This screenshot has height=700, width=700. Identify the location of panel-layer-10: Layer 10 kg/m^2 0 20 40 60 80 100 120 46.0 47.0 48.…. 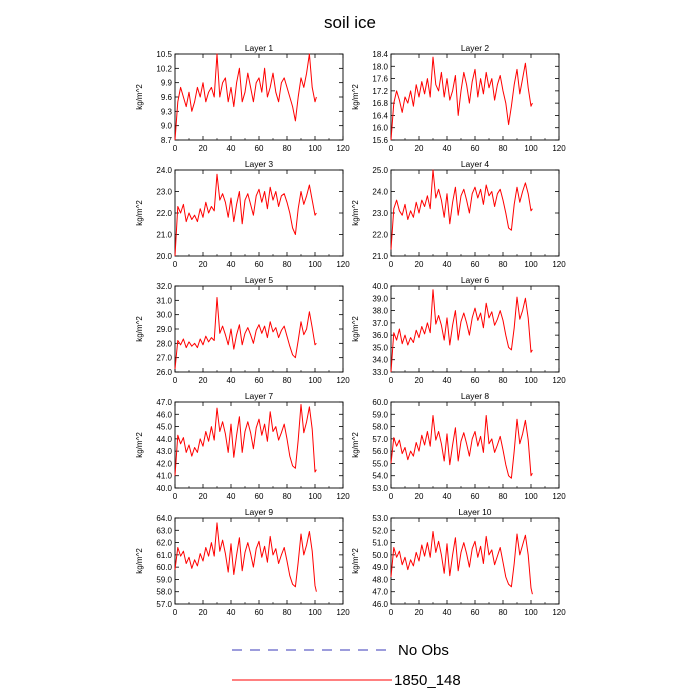
(458, 562).